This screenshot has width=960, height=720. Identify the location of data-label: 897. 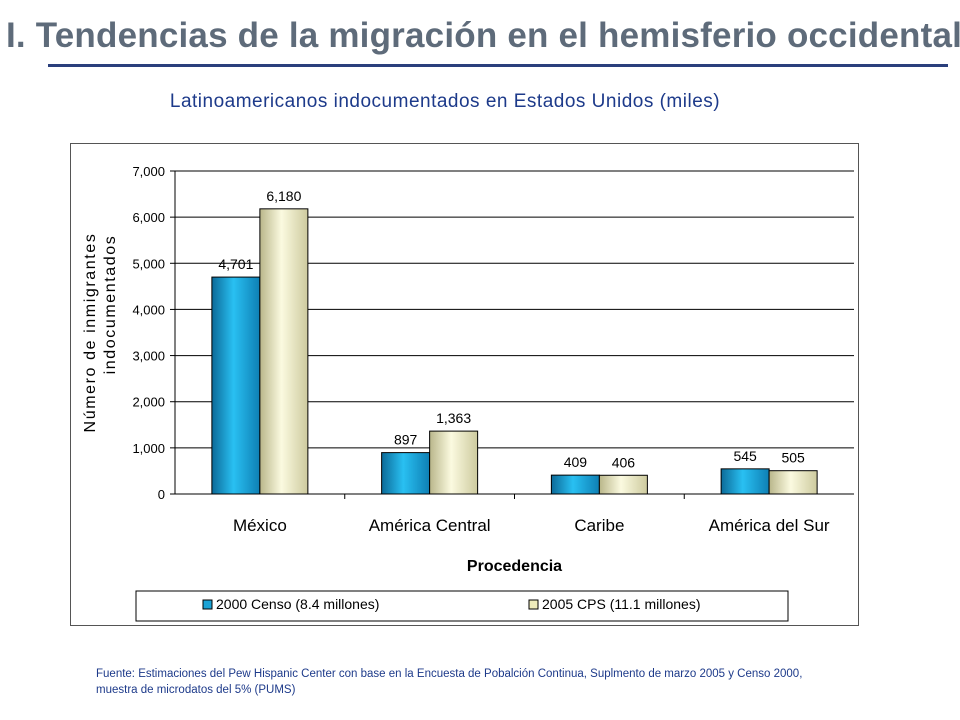
(406, 440).